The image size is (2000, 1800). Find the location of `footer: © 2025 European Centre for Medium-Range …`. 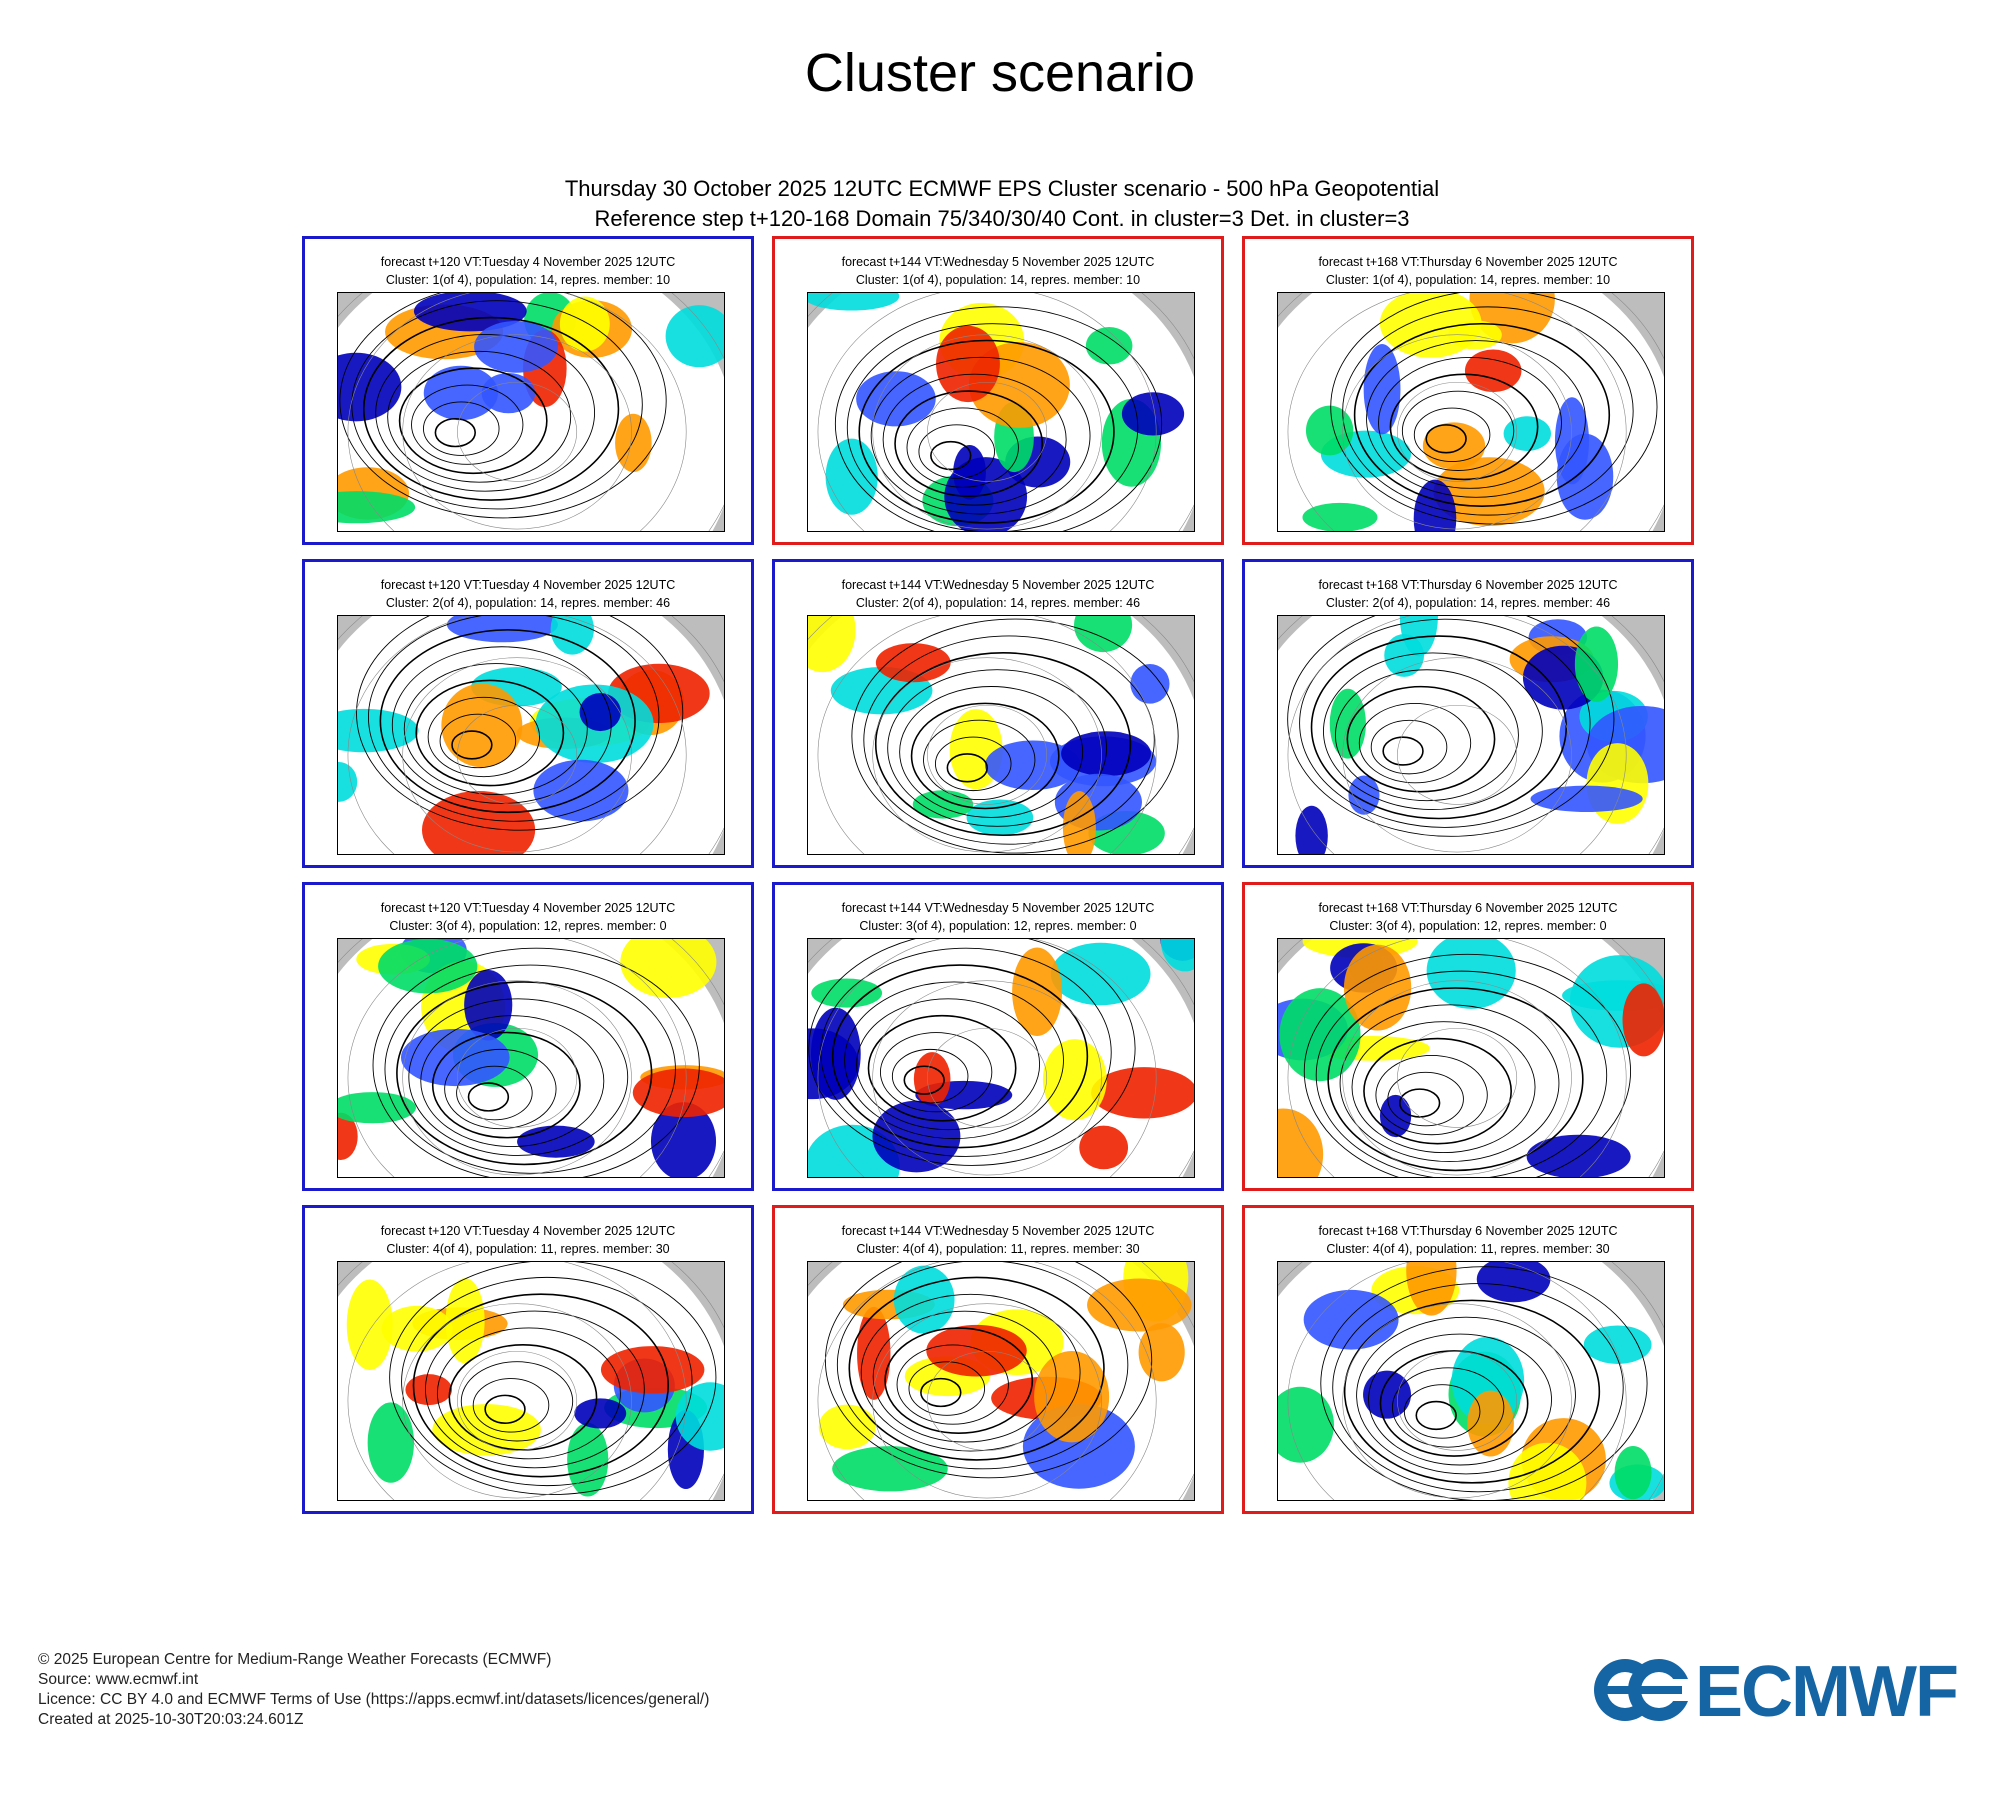

footer: © 2025 European Centre for Medium-Range … is located at coordinates (373, 1690).